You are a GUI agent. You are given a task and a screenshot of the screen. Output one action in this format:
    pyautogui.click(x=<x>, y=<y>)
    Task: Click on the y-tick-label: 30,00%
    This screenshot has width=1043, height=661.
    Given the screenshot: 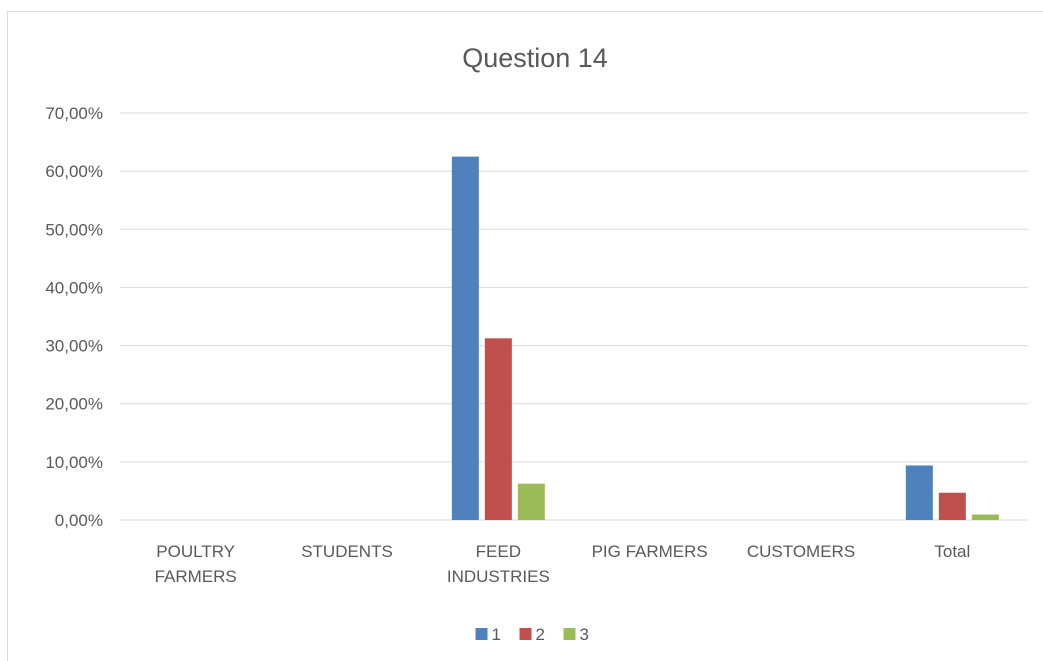 What is the action you would take?
    pyautogui.click(x=74, y=346)
    